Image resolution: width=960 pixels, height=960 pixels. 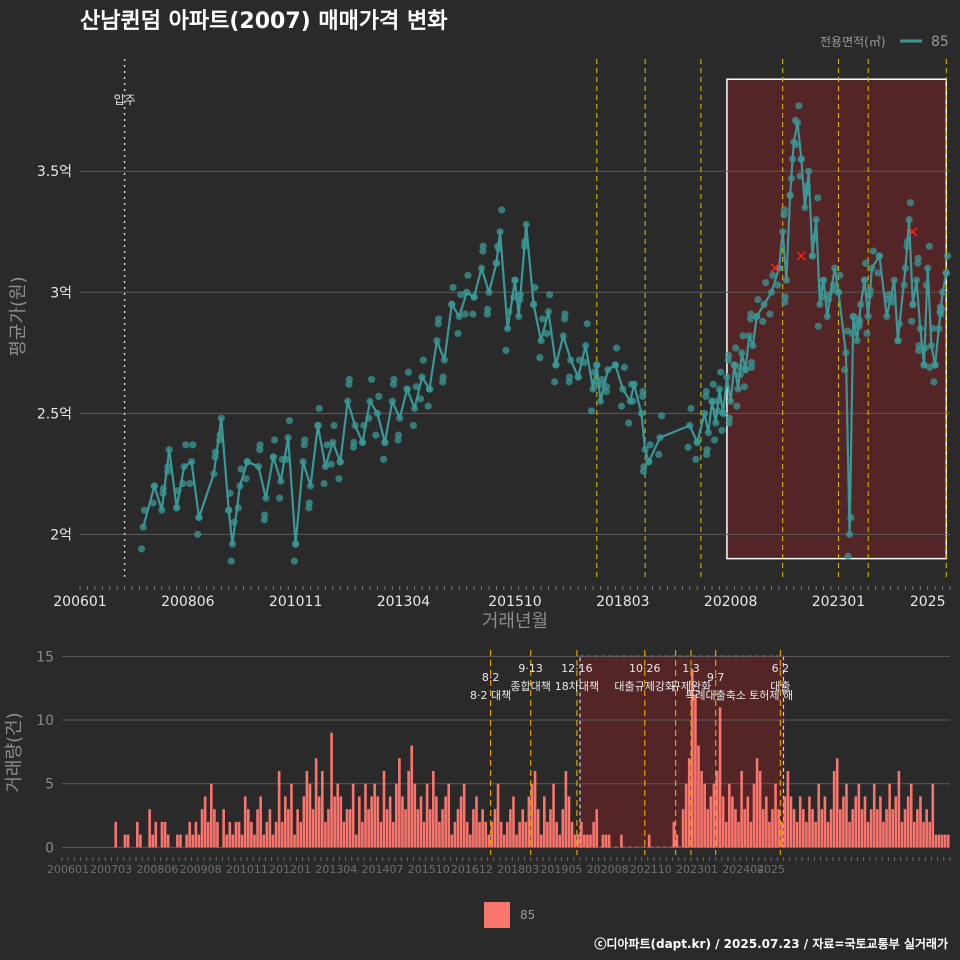 I want to click on volume-x-tick-label: 200806, so click(x=157, y=869).